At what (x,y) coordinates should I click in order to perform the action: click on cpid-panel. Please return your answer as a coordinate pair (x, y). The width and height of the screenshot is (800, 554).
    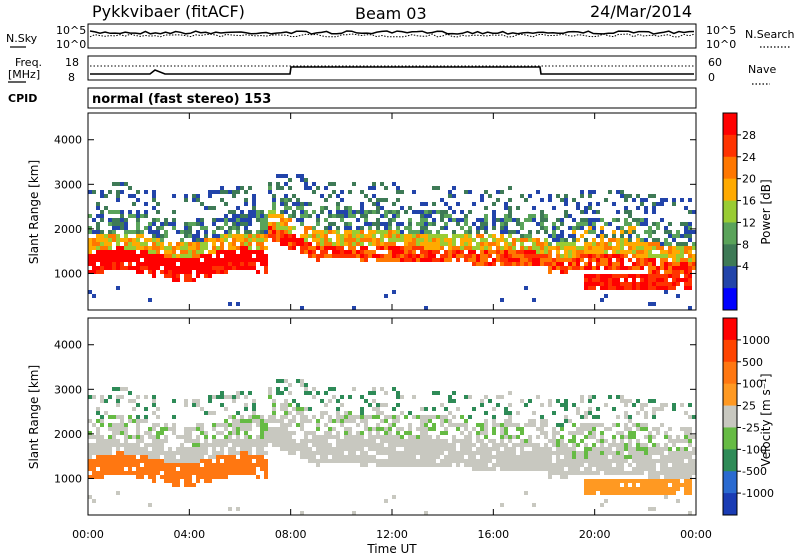
    Looking at the image, I should click on (392, 98).